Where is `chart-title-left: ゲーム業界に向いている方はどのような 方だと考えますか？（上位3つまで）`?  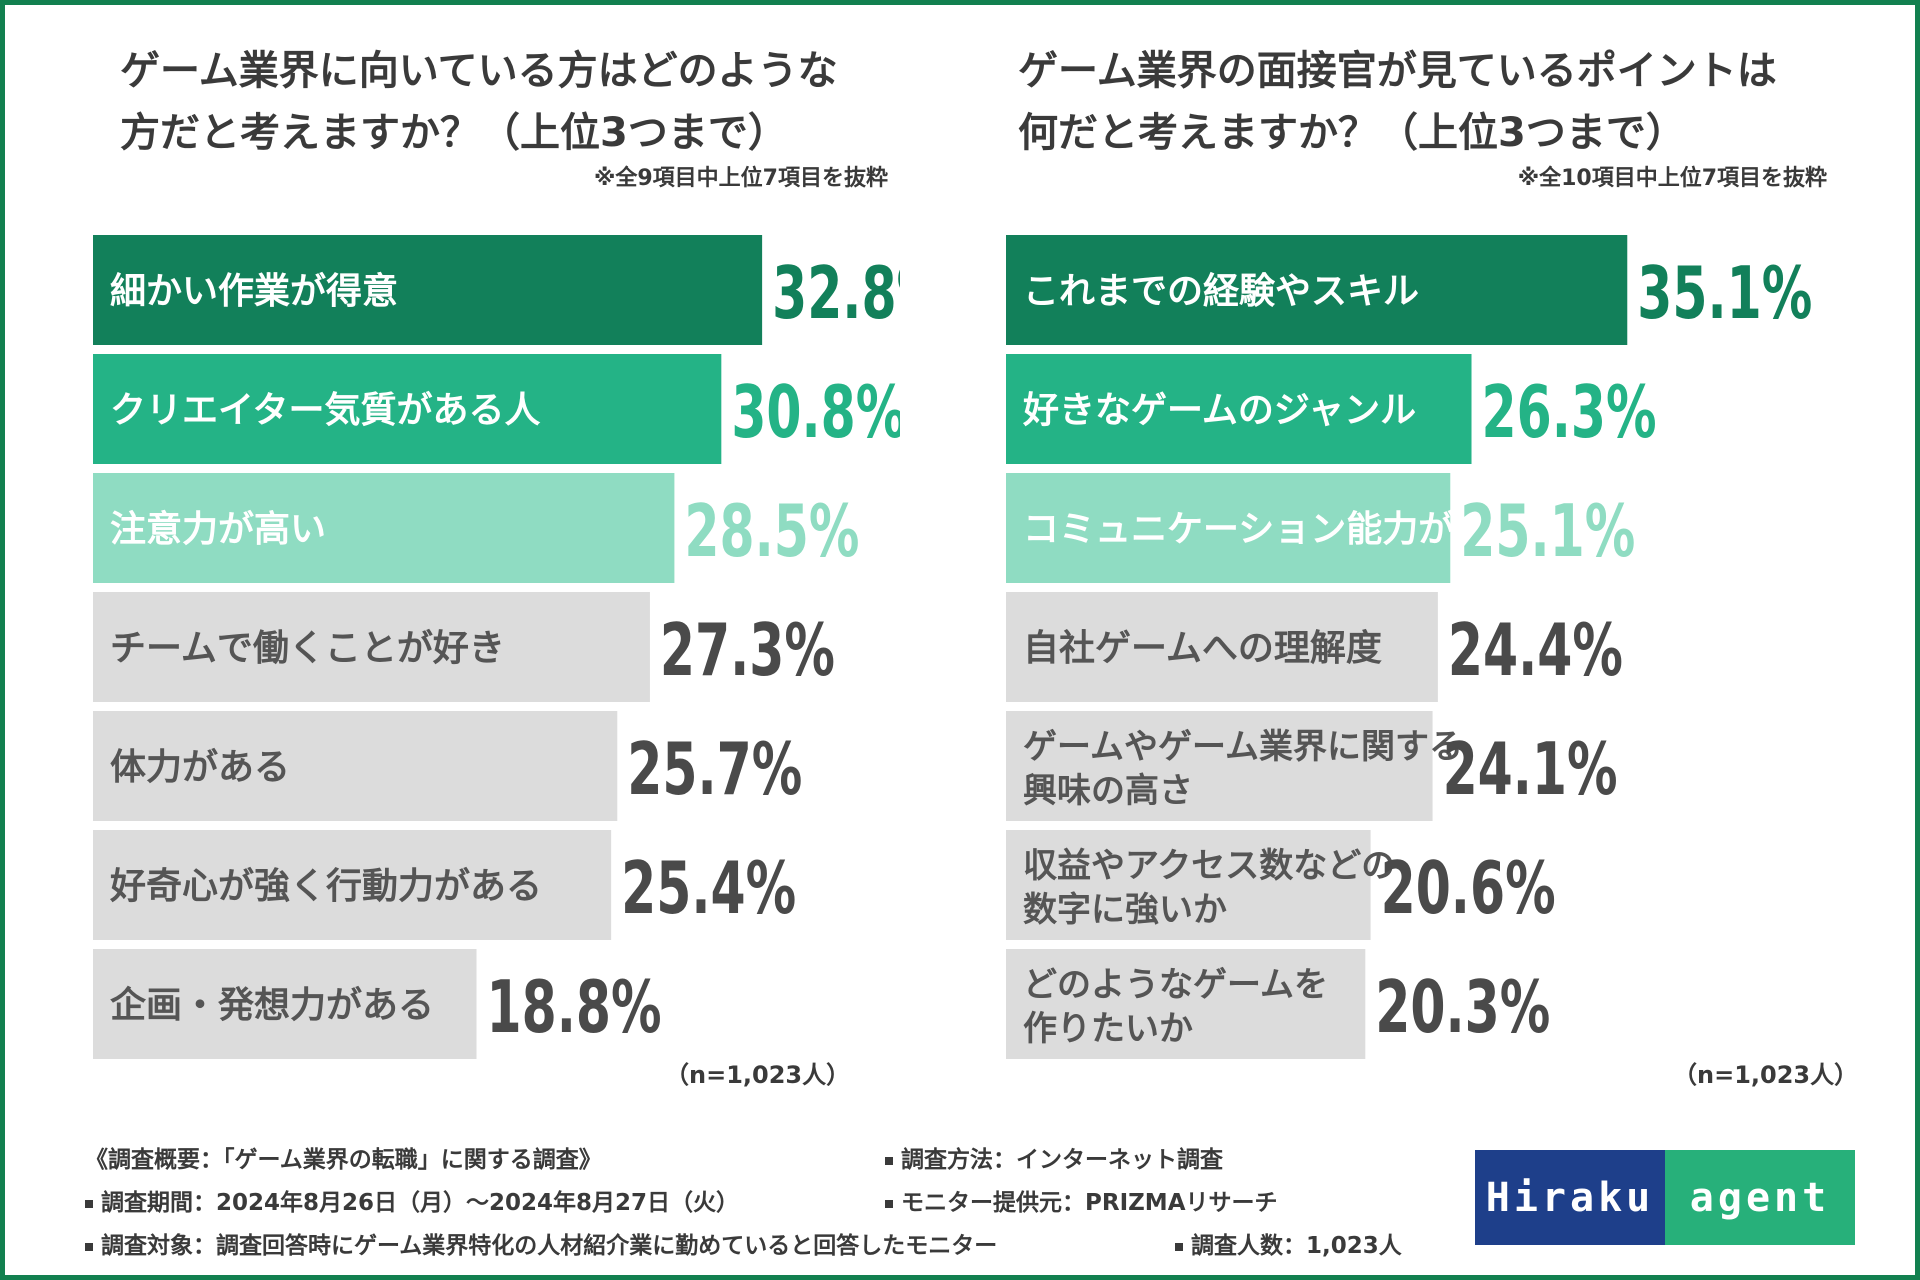 chart-title-left: ゲーム業界に向いている方はどのような 方だと考えますか？（上位3つまで） is located at coordinates (479, 102).